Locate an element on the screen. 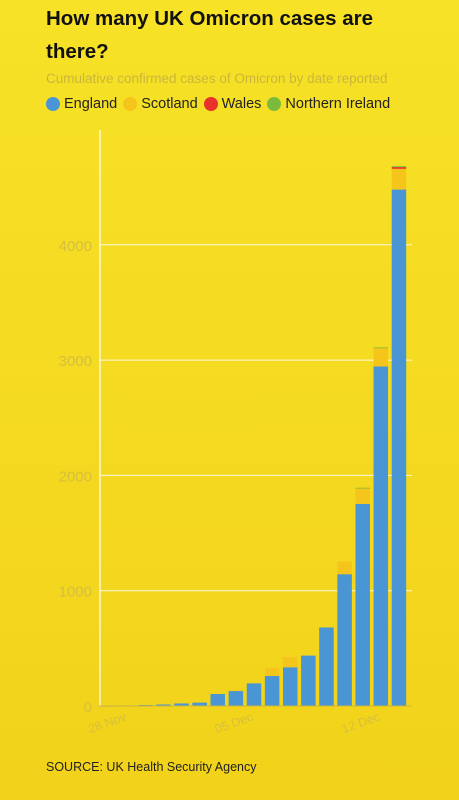 This screenshot has width=459, height=800. legend-item-wales: Wales is located at coordinates (232, 104).